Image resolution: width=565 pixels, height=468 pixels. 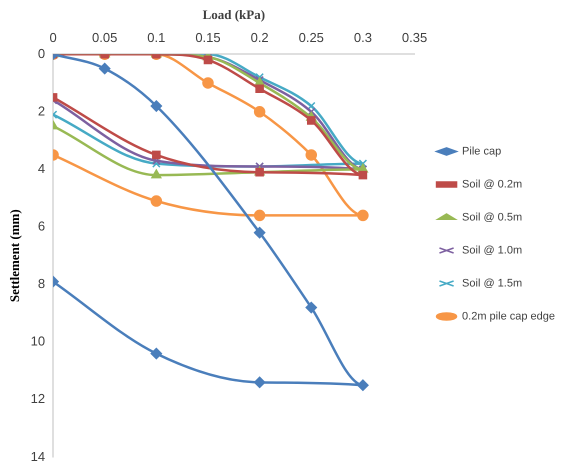 What do you see at coordinates (53, 37) in the screenshot?
I see `x-tick-label: 0` at bounding box center [53, 37].